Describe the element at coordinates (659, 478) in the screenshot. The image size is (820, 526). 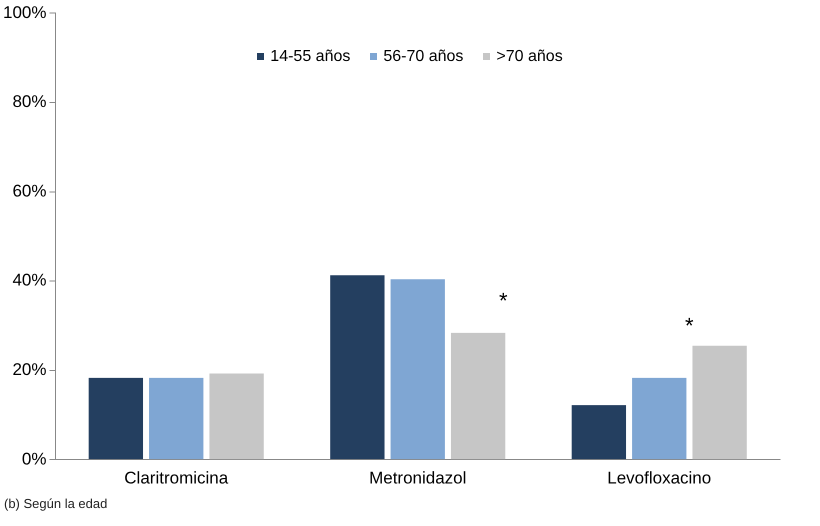
I see `x-tick-label: Levofloxacino` at that location.